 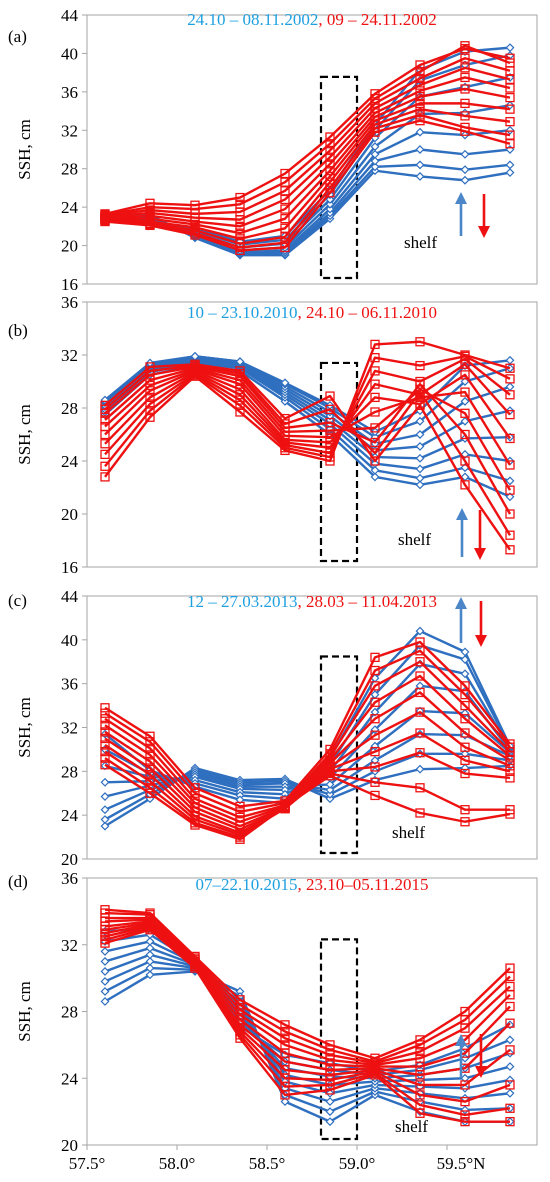 What do you see at coordinates (411, 1126) in the screenshot?
I see `shelf-label: shelf` at bounding box center [411, 1126].